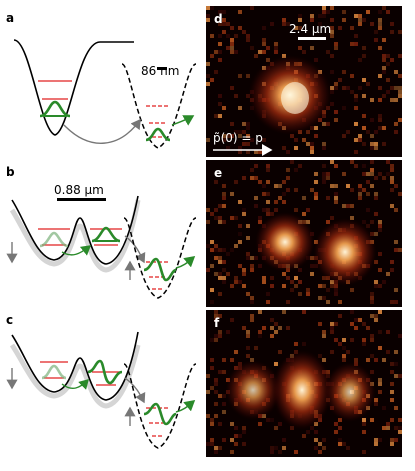 This screenshot has width=415, height=471. Describe the element at coordinates (295, 98) in the screenshot. I see `cloud-core` at that location.